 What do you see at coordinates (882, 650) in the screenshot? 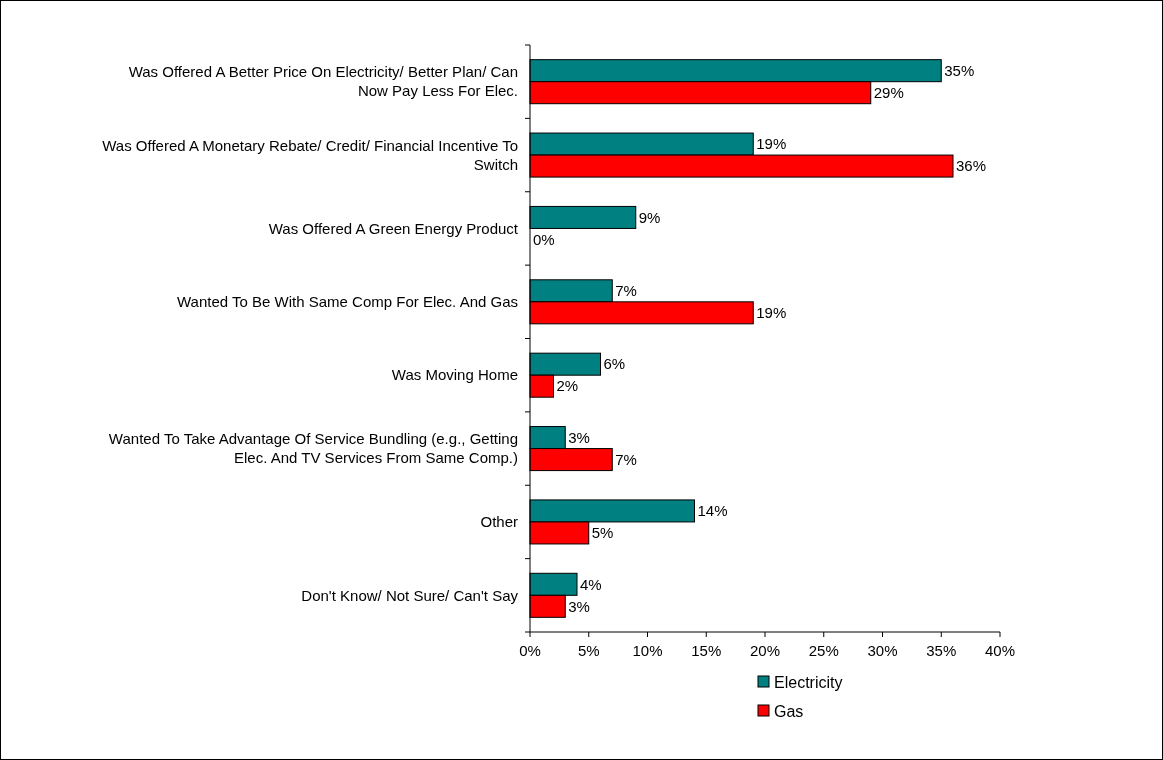
I see `x-tick-label: 30%` at bounding box center [882, 650].